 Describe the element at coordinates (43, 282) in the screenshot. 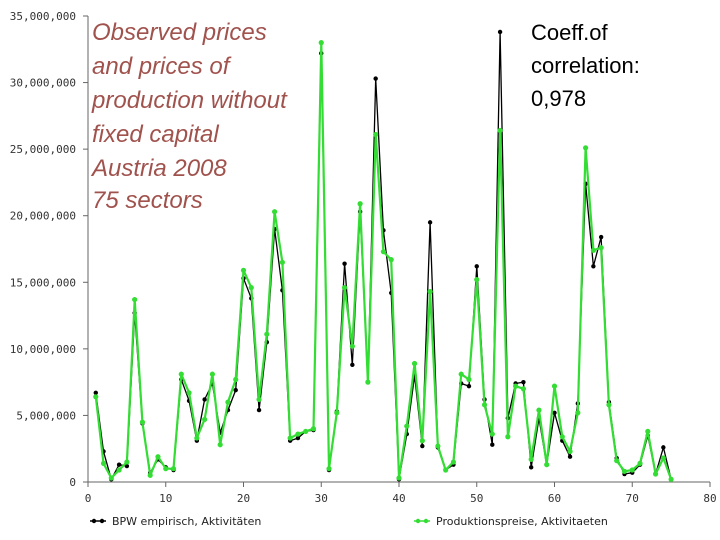

I see `y-tick-label: 15,000,000` at that location.